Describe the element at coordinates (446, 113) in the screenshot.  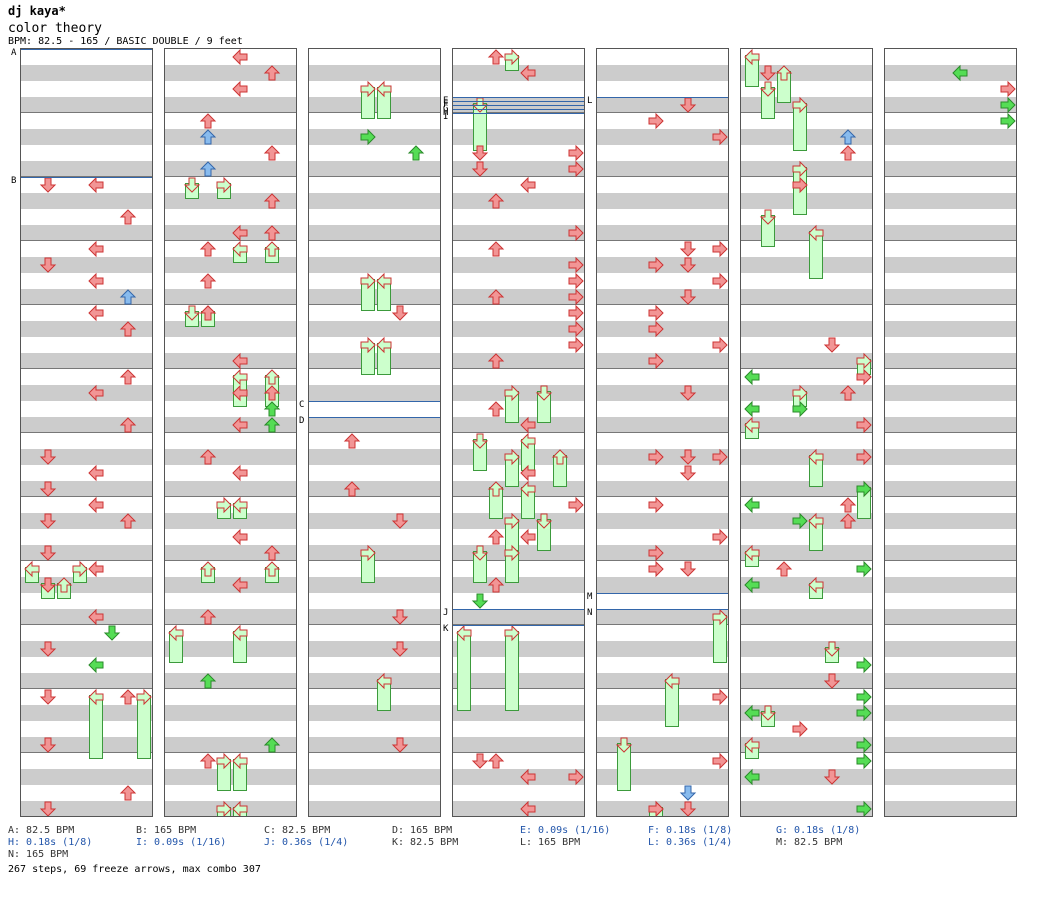
I see `tempo-marker-label: H` at that location.